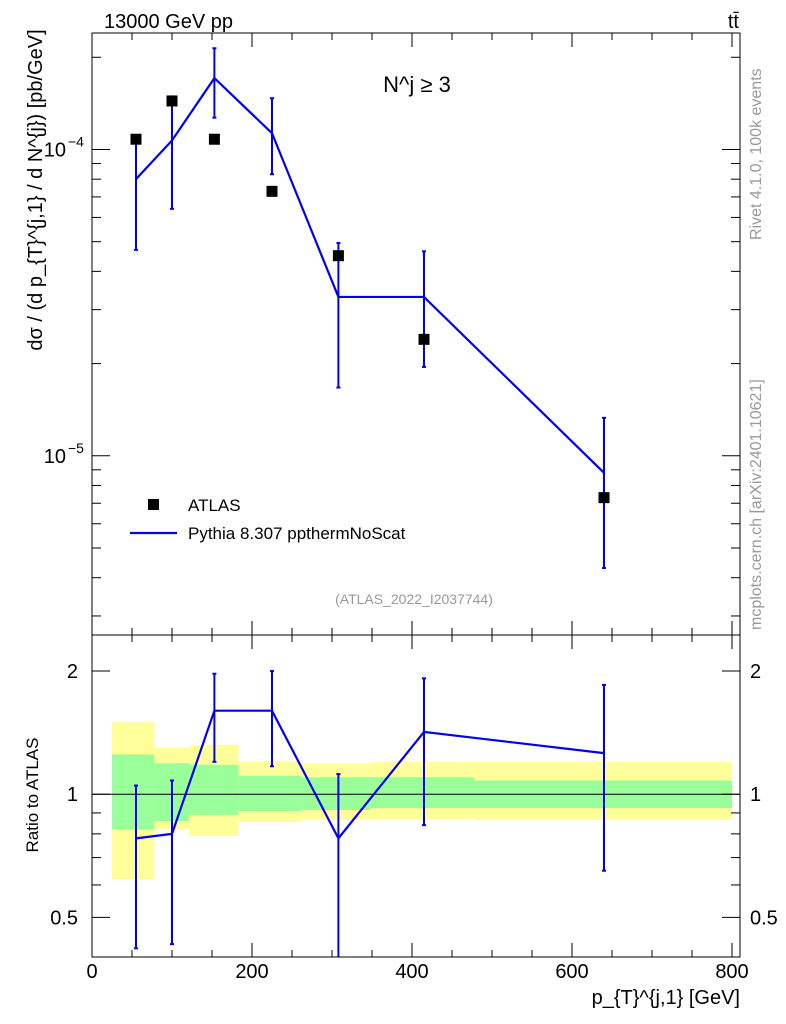 This screenshot has height=1024, width=786. Describe the element at coordinates (756, 154) in the screenshot. I see `rivet-version-label: Rivet 4.1.0, 100k events` at that location.